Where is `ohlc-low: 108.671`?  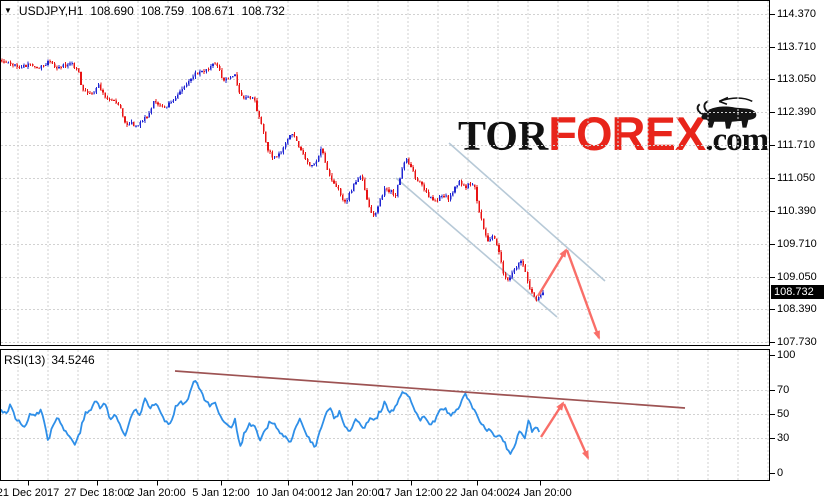 ohlc-low: 108.671 is located at coordinates (213, 11).